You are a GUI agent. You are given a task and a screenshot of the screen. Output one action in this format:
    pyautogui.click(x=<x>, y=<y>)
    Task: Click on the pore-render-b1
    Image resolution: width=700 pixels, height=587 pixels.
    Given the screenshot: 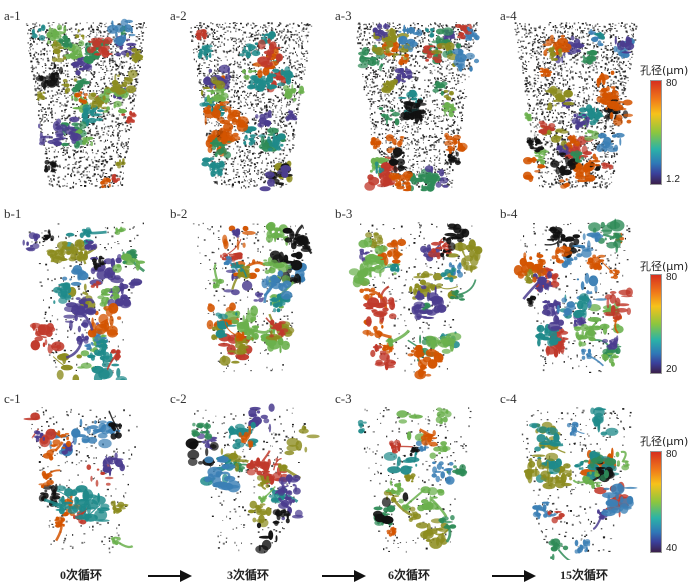 What is the action you would take?
    pyautogui.click(x=84, y=301)
    